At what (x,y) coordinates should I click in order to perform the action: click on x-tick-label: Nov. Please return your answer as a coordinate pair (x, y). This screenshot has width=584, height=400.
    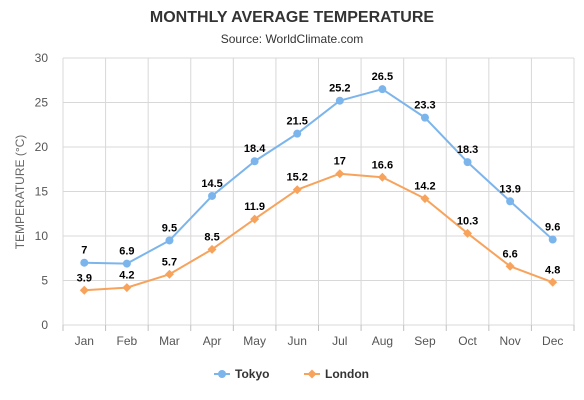
    Looking at the image, I should click on (509, 341).